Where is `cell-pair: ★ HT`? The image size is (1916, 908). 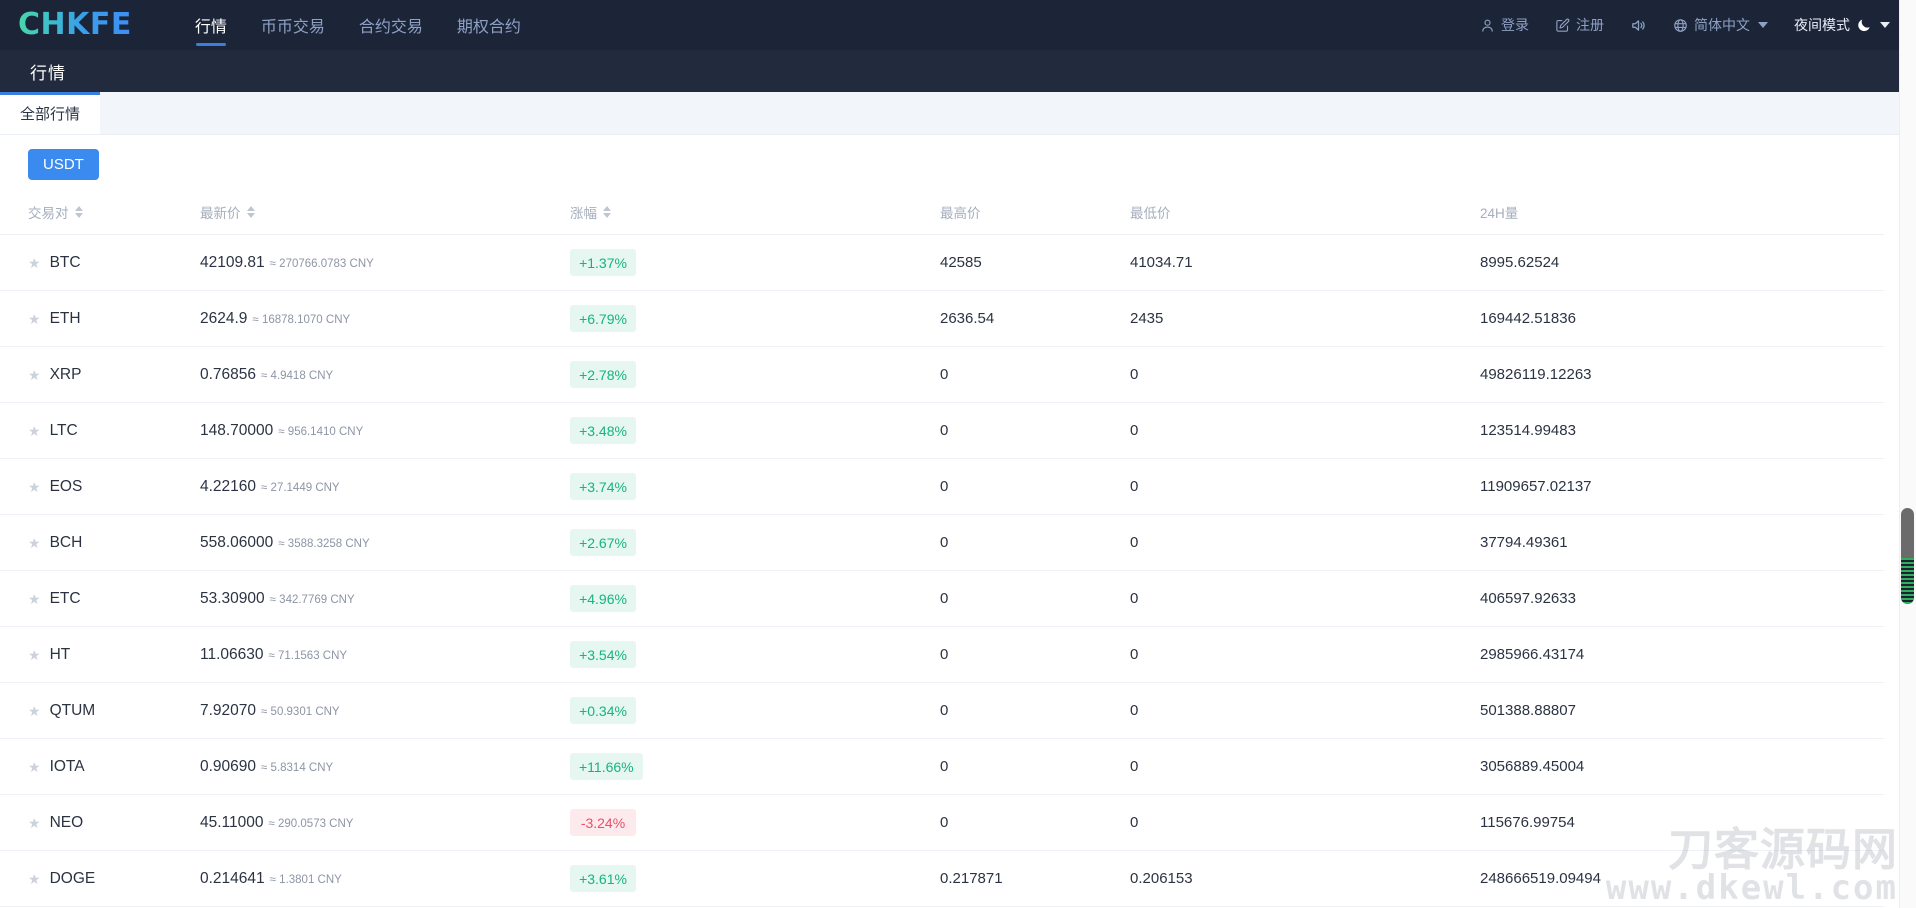 cell-pair: ★ HT is located at coordinates (100, 654).